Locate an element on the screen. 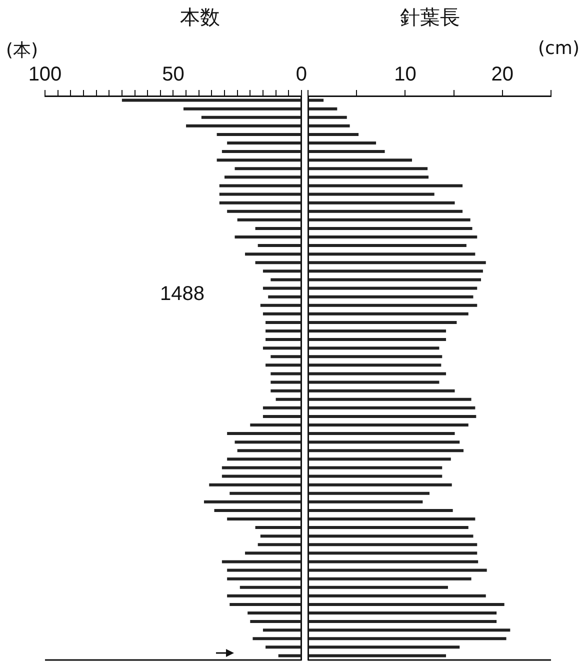 This screenshot has height=664, width=579. x-tick-label: 0 is located at coordinates (301, 75).